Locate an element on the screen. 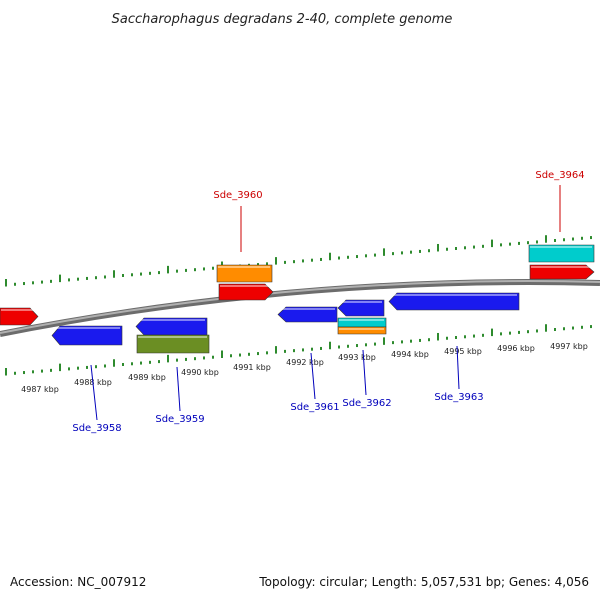 The height and width of the screenshot is (600, 600). accession-text: Accession: NC_007912 is located at coordinates (78, 582).